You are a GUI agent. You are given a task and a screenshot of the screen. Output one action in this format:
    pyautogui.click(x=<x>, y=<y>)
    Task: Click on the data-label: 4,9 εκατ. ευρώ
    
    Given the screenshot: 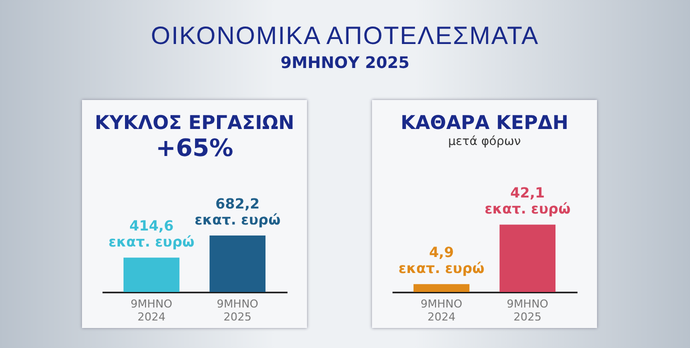 What is the action you would take?
    pyautogui.click(x=441, y=261)
    